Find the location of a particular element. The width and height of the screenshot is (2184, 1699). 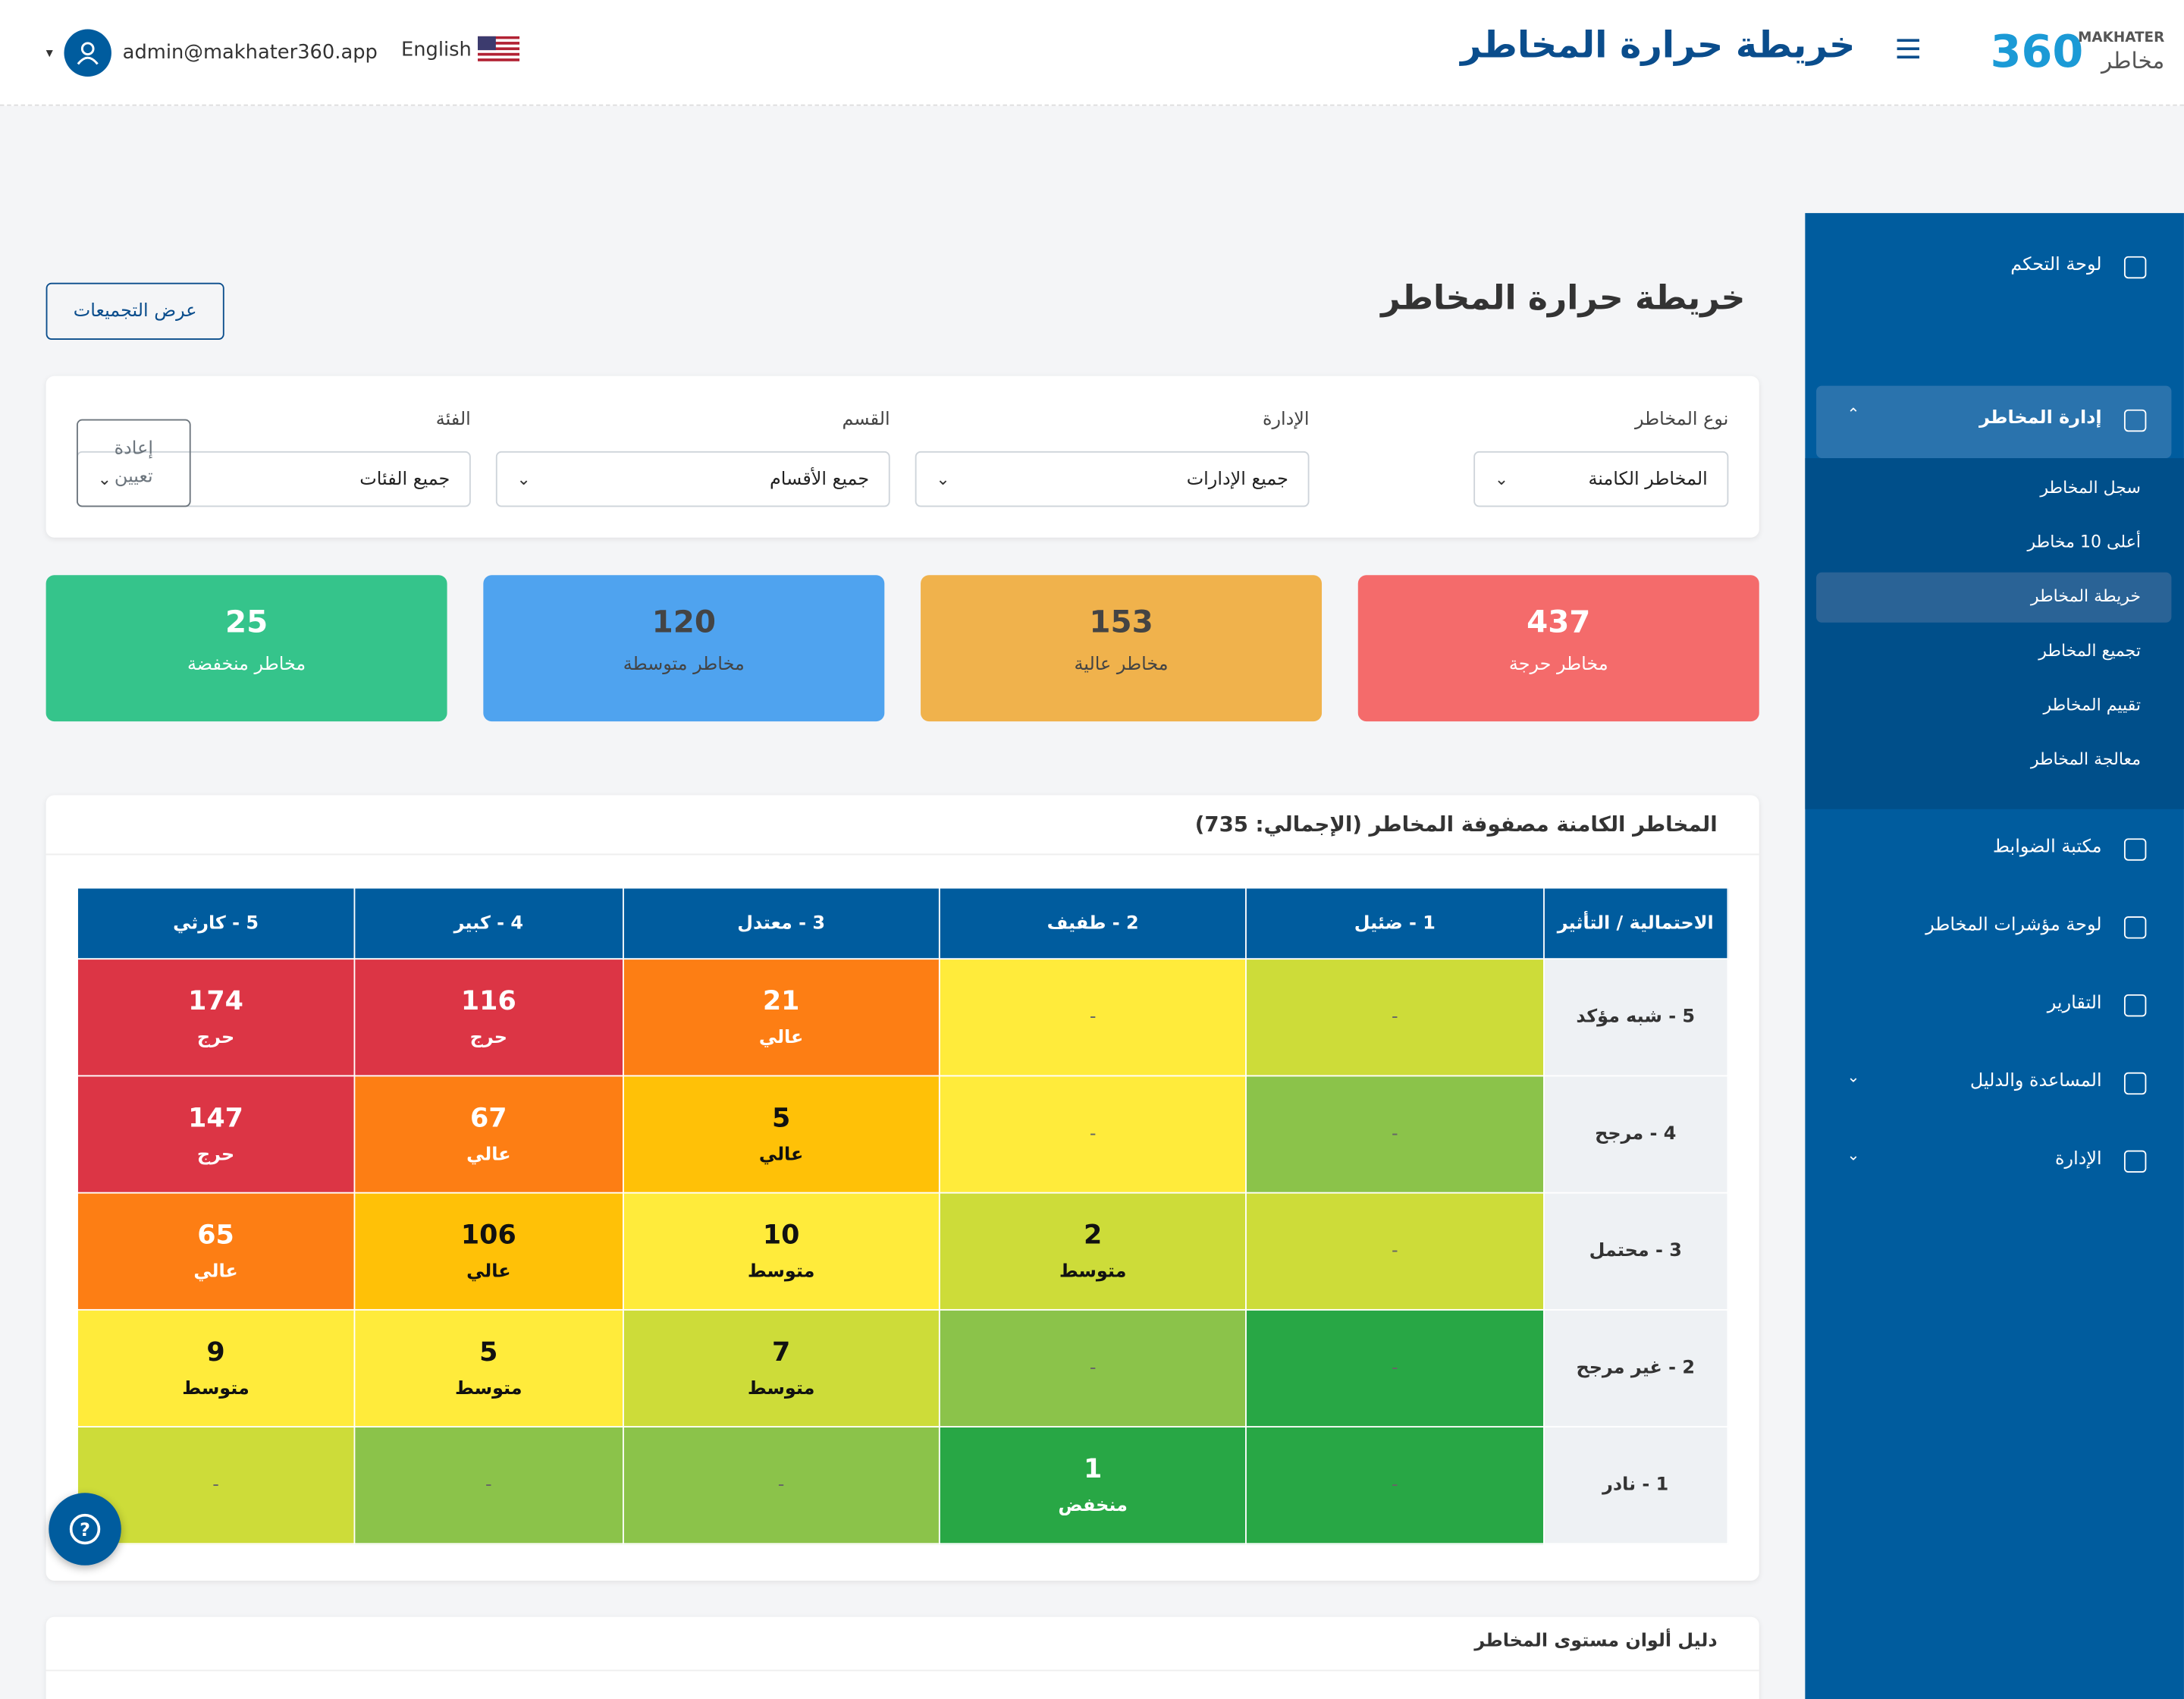

cell-level: حرج is located at coordinates (215, 1038).